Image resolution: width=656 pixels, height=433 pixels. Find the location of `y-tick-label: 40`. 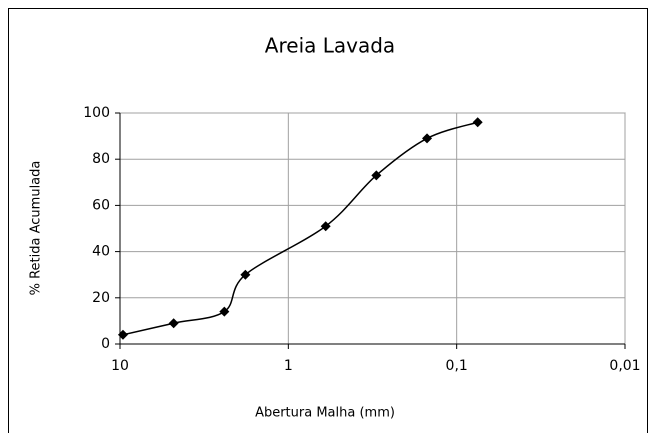

y-tick-label: 40 is located at coordinates (101, 252).